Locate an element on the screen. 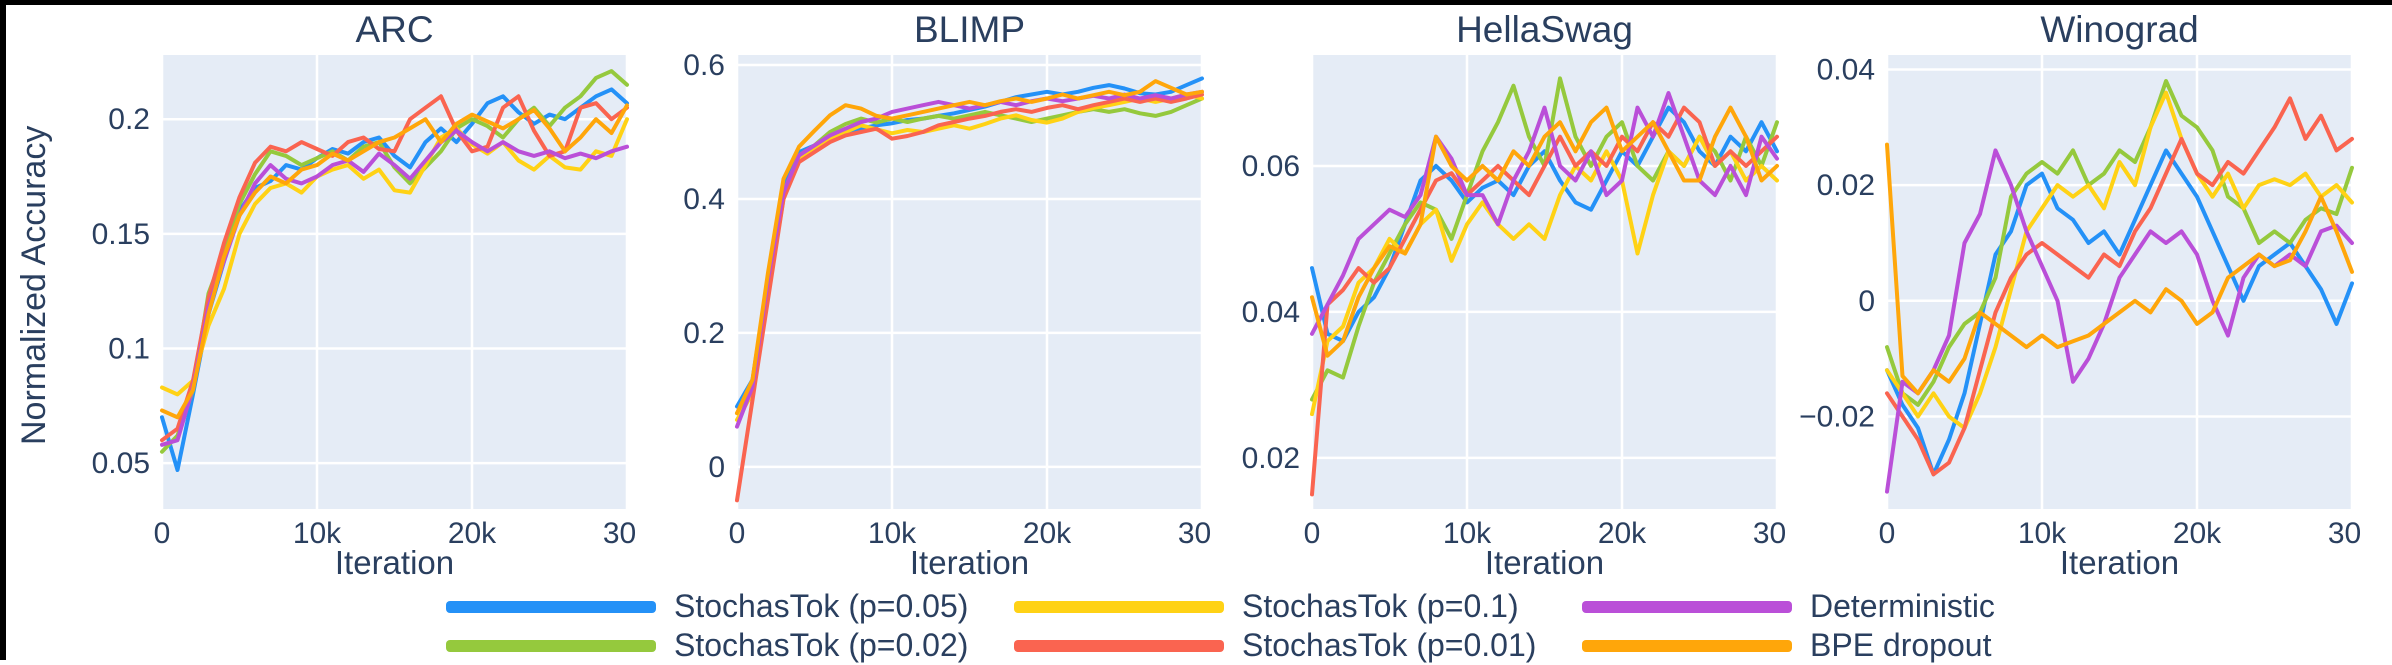  legend-item: StochasTok (p=0.01) is located at coordinates (1298, 645).